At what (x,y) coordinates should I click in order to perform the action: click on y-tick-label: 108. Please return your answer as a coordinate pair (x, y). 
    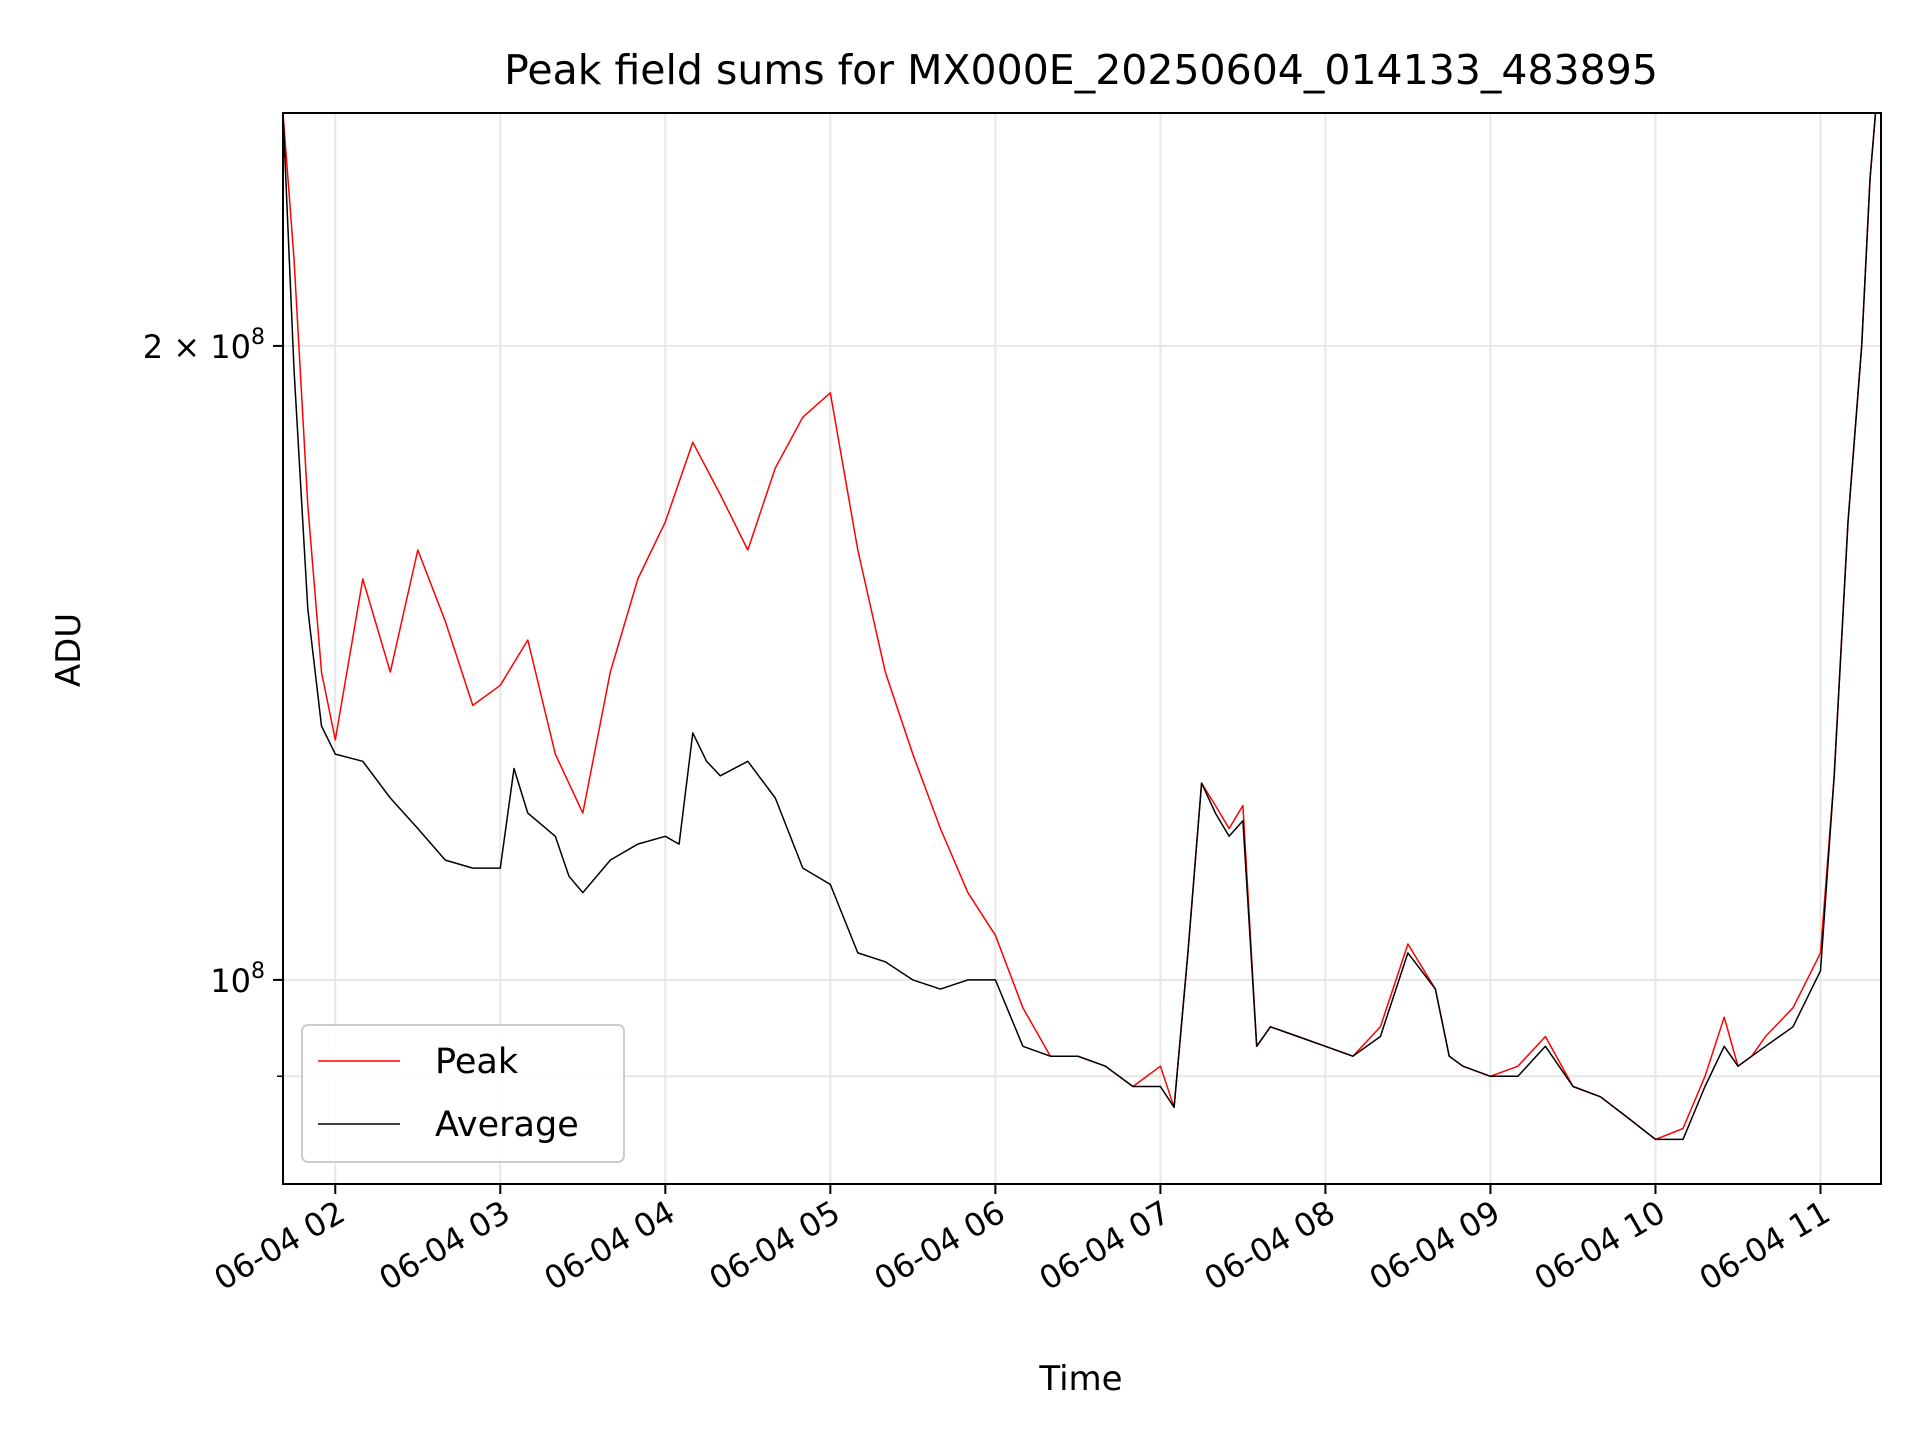
    Looking at the image, I should click on (237, 979).